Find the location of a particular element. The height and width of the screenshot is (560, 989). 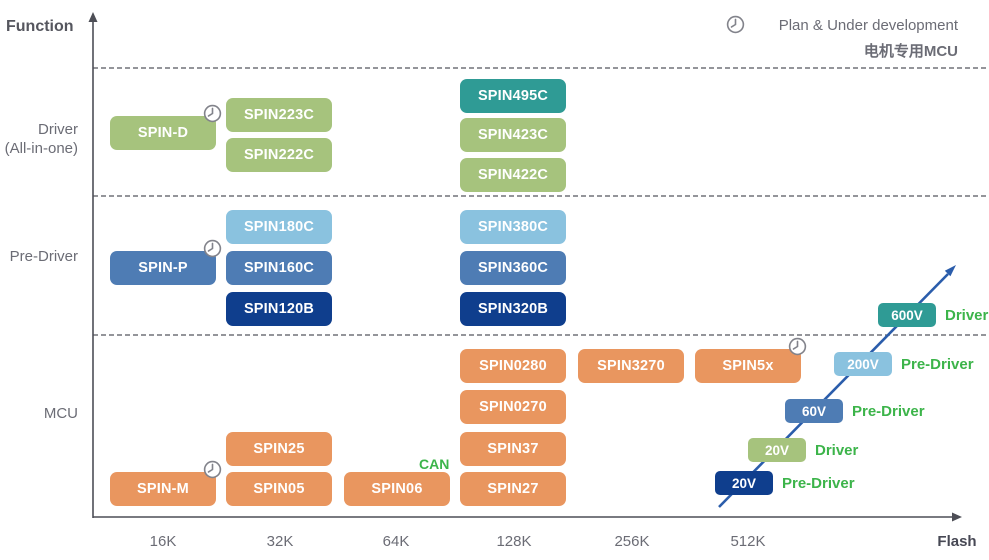

x-tick-64k: 64K is located at coordinates (396, 541).